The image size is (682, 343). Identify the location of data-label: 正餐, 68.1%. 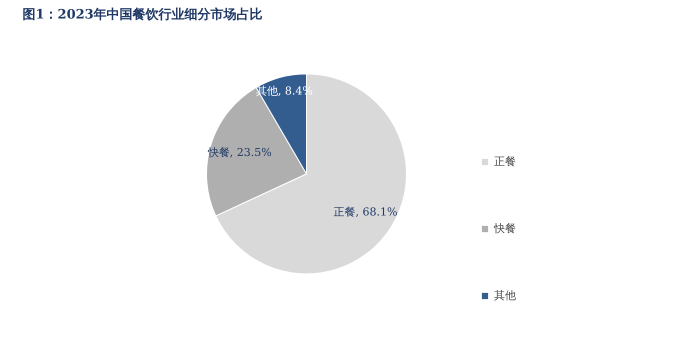
(366, 211).